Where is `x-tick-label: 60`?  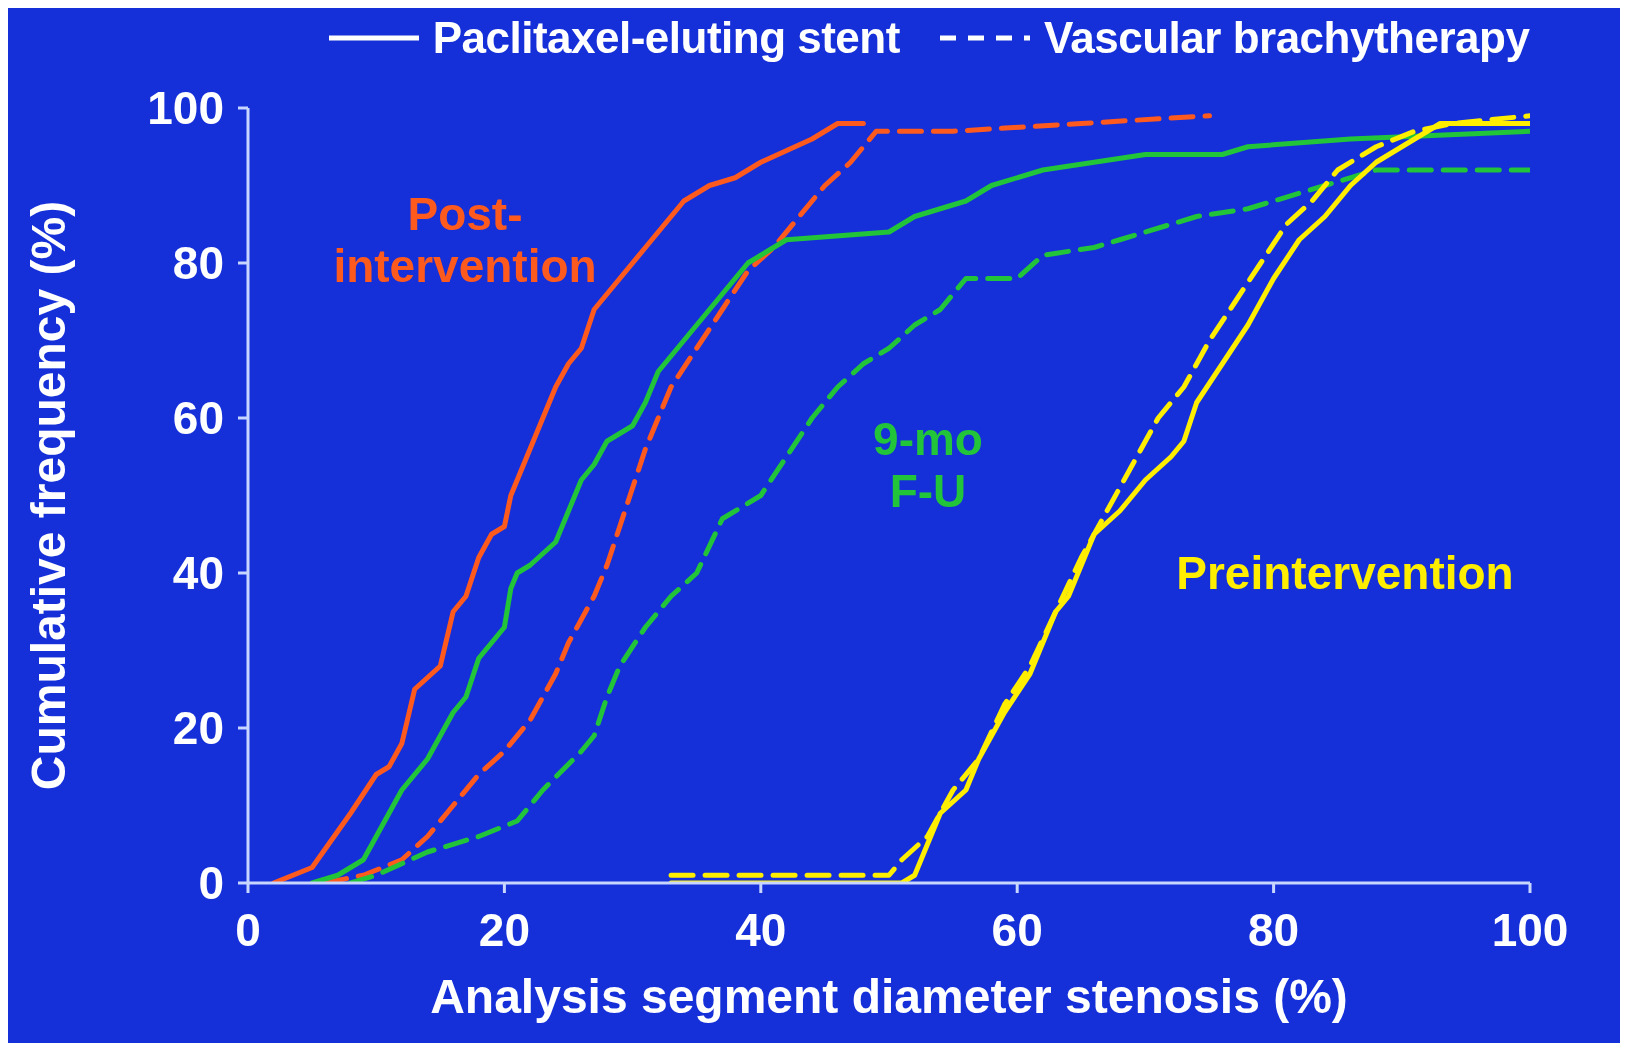 x-tick-label: 60 is located at coordinates (1017, 929).